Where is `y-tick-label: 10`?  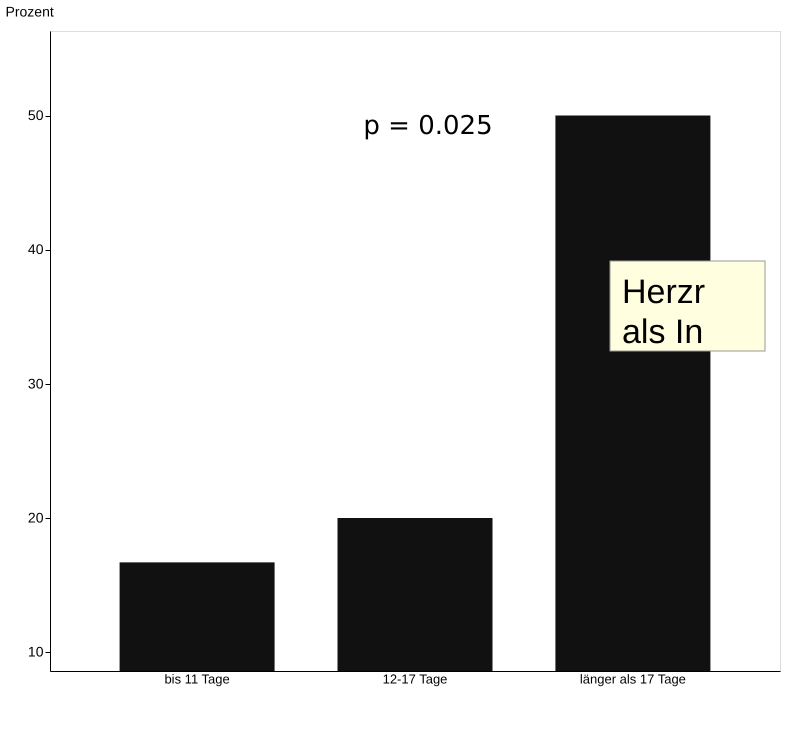 y-tick-label: 10 is located at coordinates (36, 652).